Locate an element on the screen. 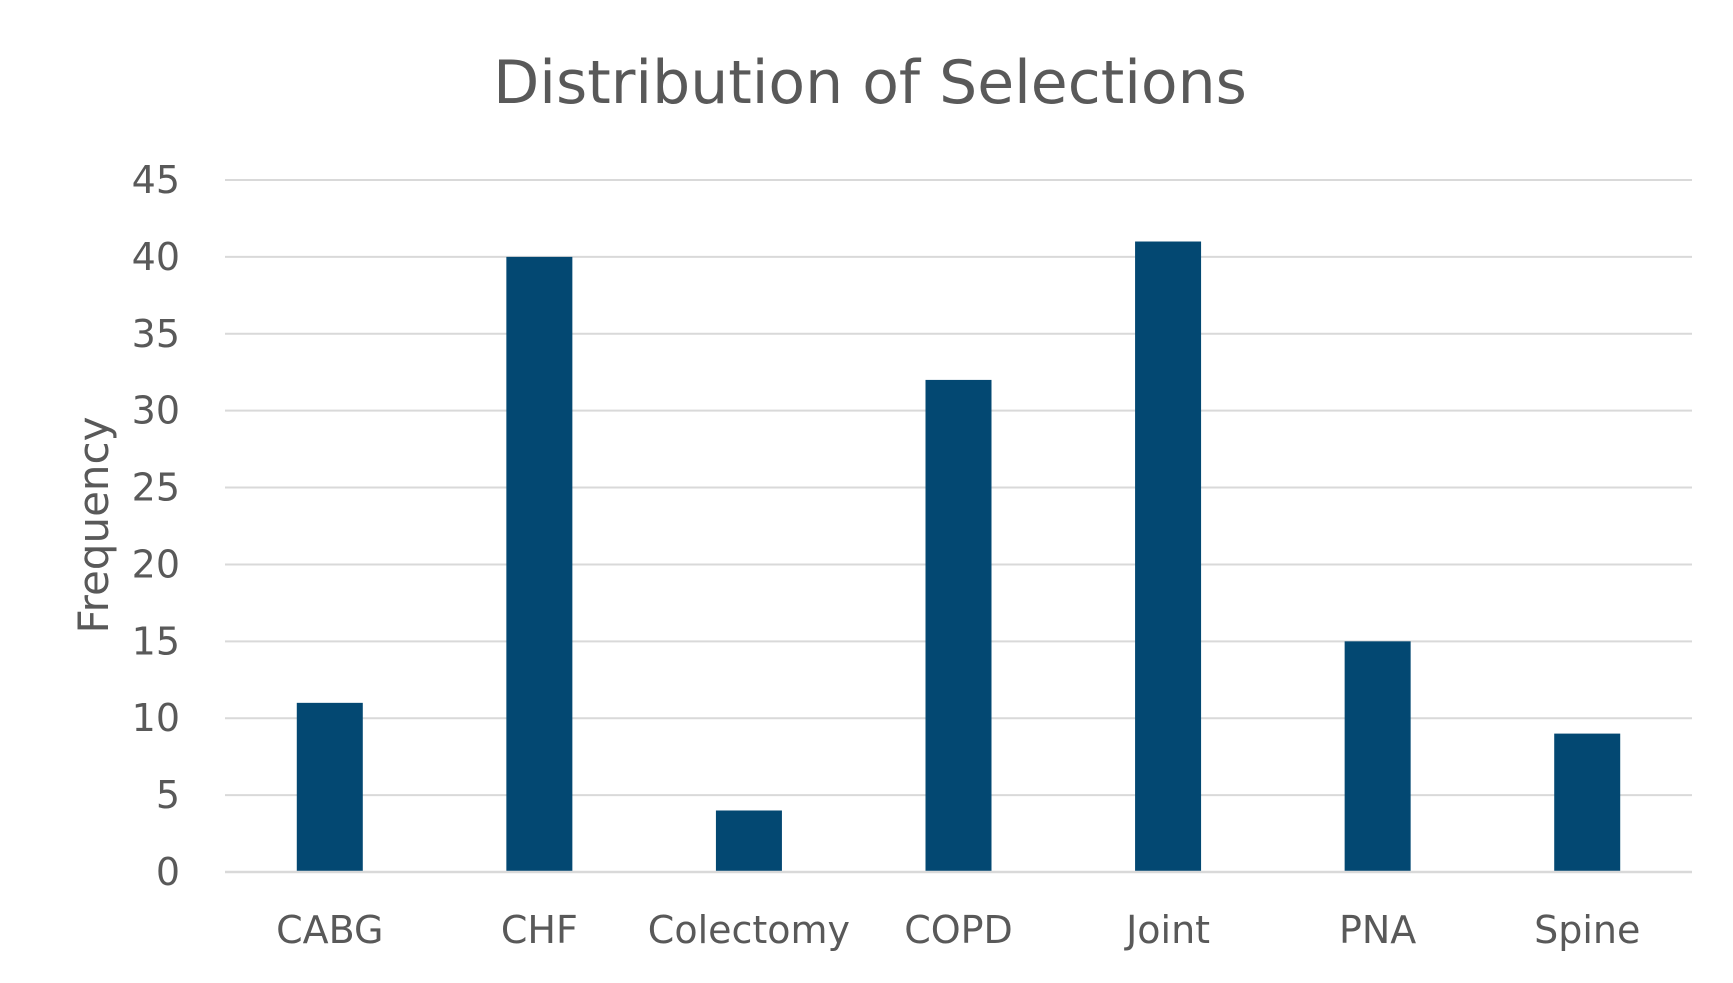 The width and height of the screenshot is (1733, 983). bar-copd is located at coordinates (958, 625).